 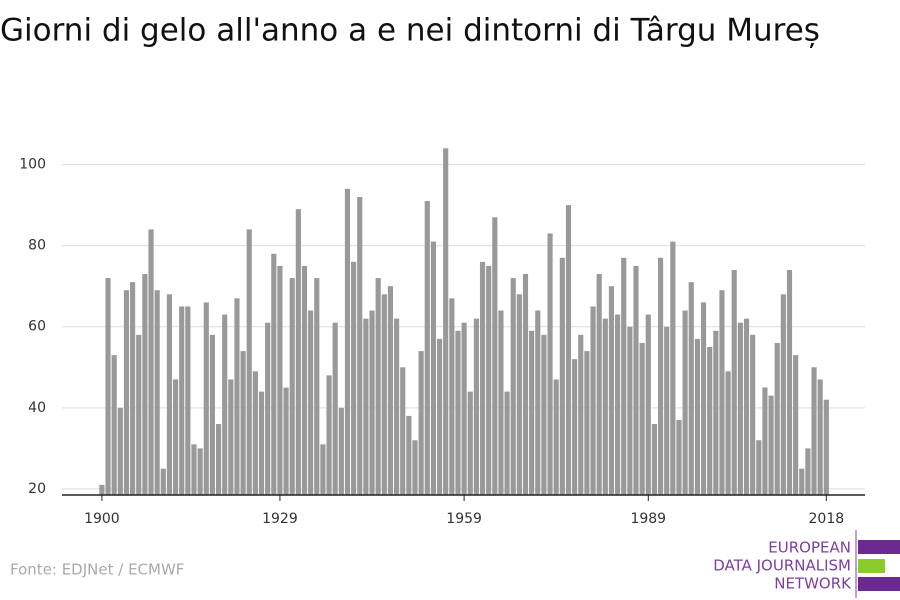 What do you see at coordinates (37, 489) in the screenshot?
I see `y-tick-label: 20` at bounding box center [37, 489].